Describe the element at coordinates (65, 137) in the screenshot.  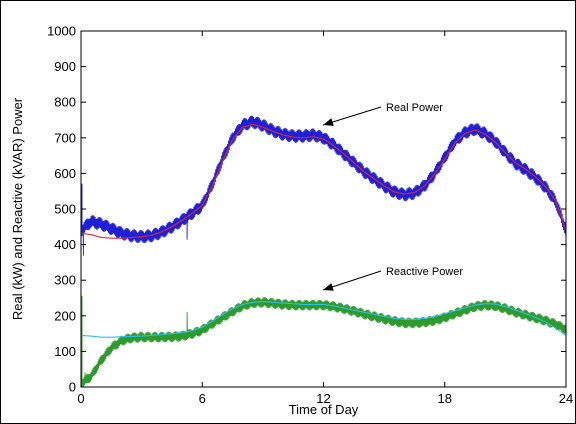
I see `y-tick-label: 700` at that location.